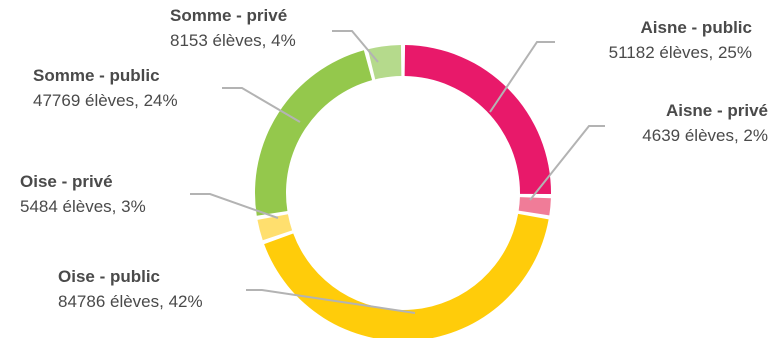  What do you see at coordinates (109, 276) in the screenshot?
I see `slice-name-label: Oise - public` at bounding box center [109, 276].